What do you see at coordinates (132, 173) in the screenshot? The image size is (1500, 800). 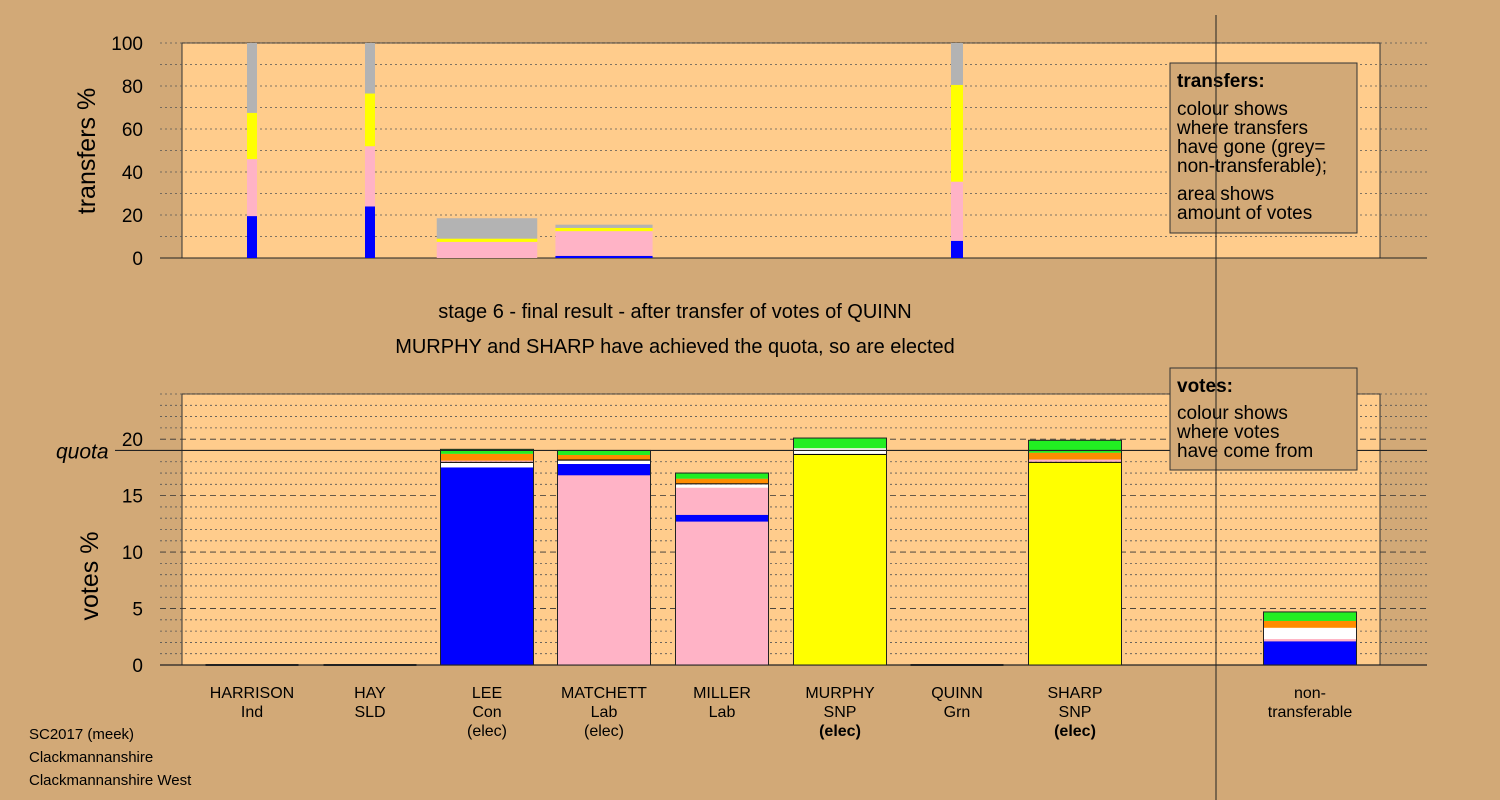 I see `transfers-y-tick: 40` at bounding box center [132, 173].